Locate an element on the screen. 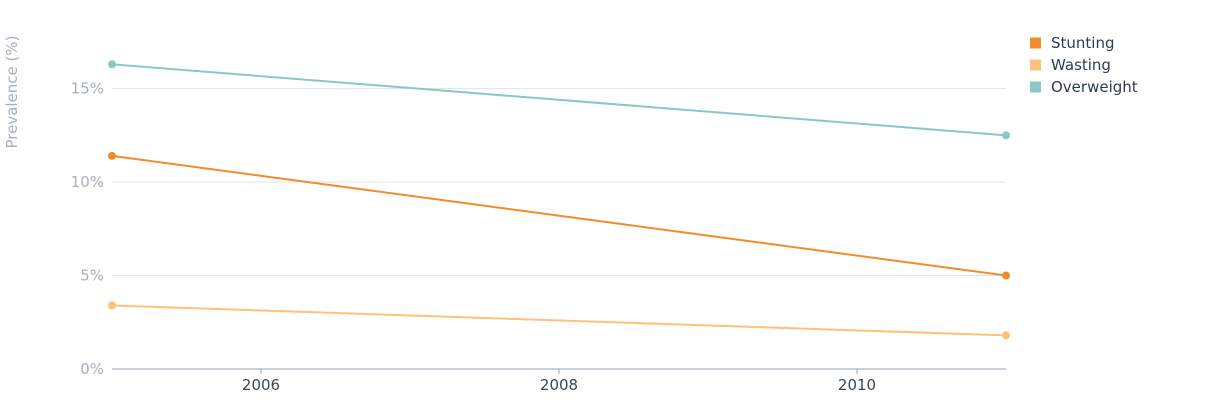  x-tick-label: 2006 is located at coordinates (261, 385).